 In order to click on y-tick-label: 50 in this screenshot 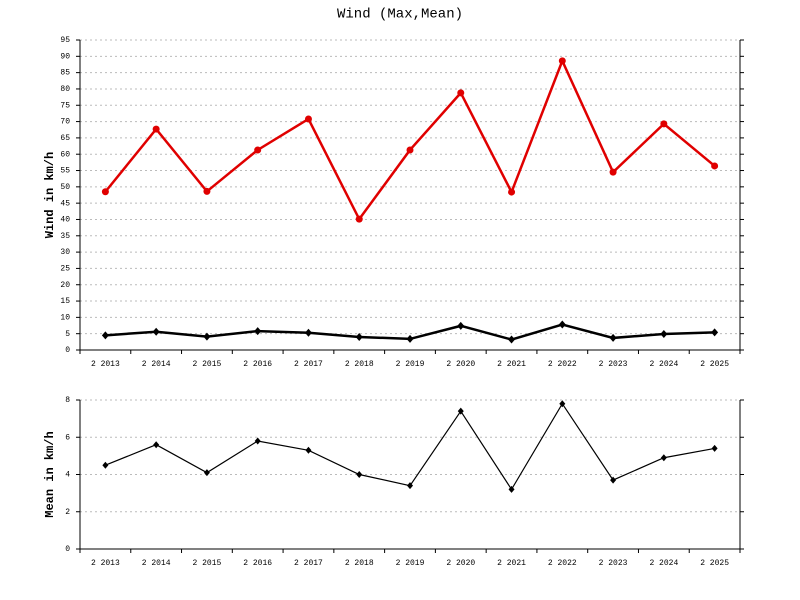, I will do `click(65, 187)`.